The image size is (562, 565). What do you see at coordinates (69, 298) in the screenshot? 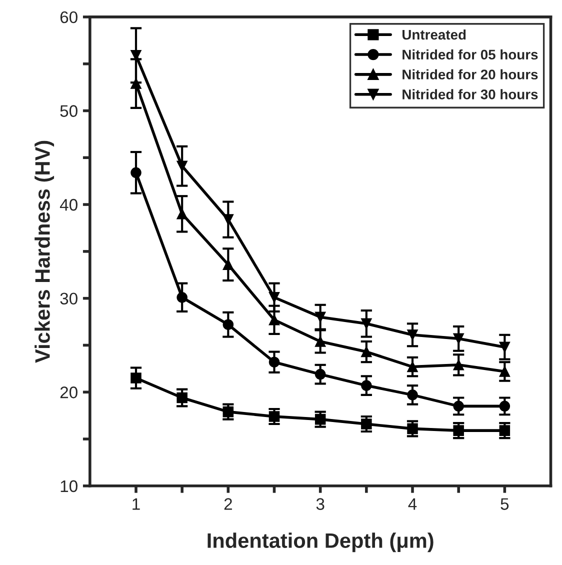
I see `y-tick-label: 30` at bounding box center [69, 298].